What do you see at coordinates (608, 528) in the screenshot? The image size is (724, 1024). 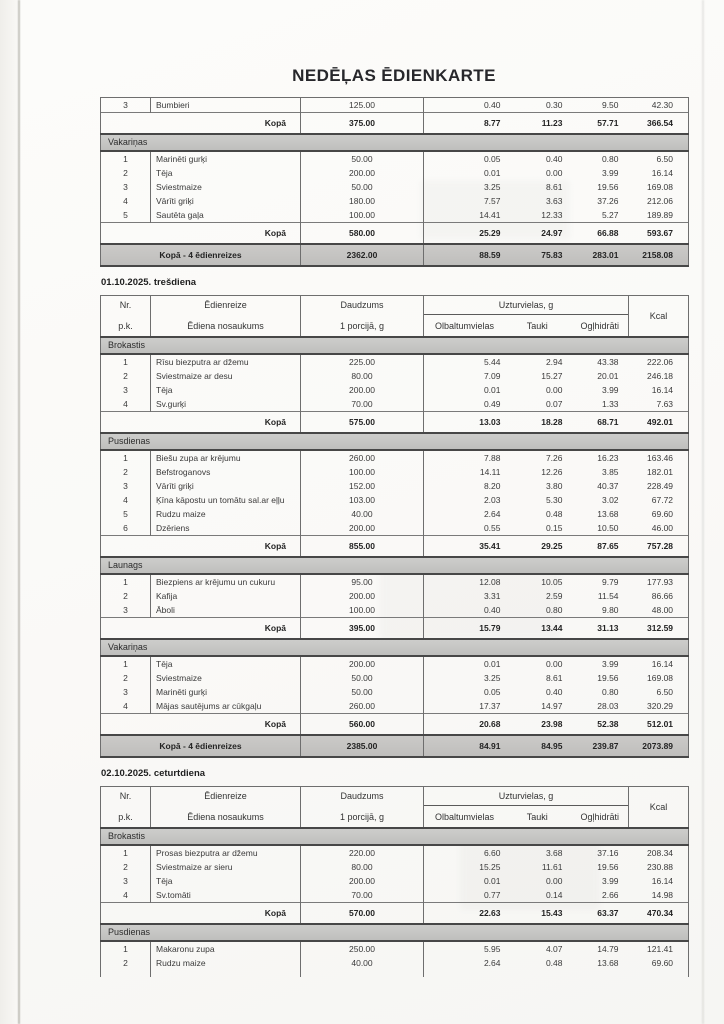 I see `cell-carbs: 10.50` at bounding box center [608, 528].